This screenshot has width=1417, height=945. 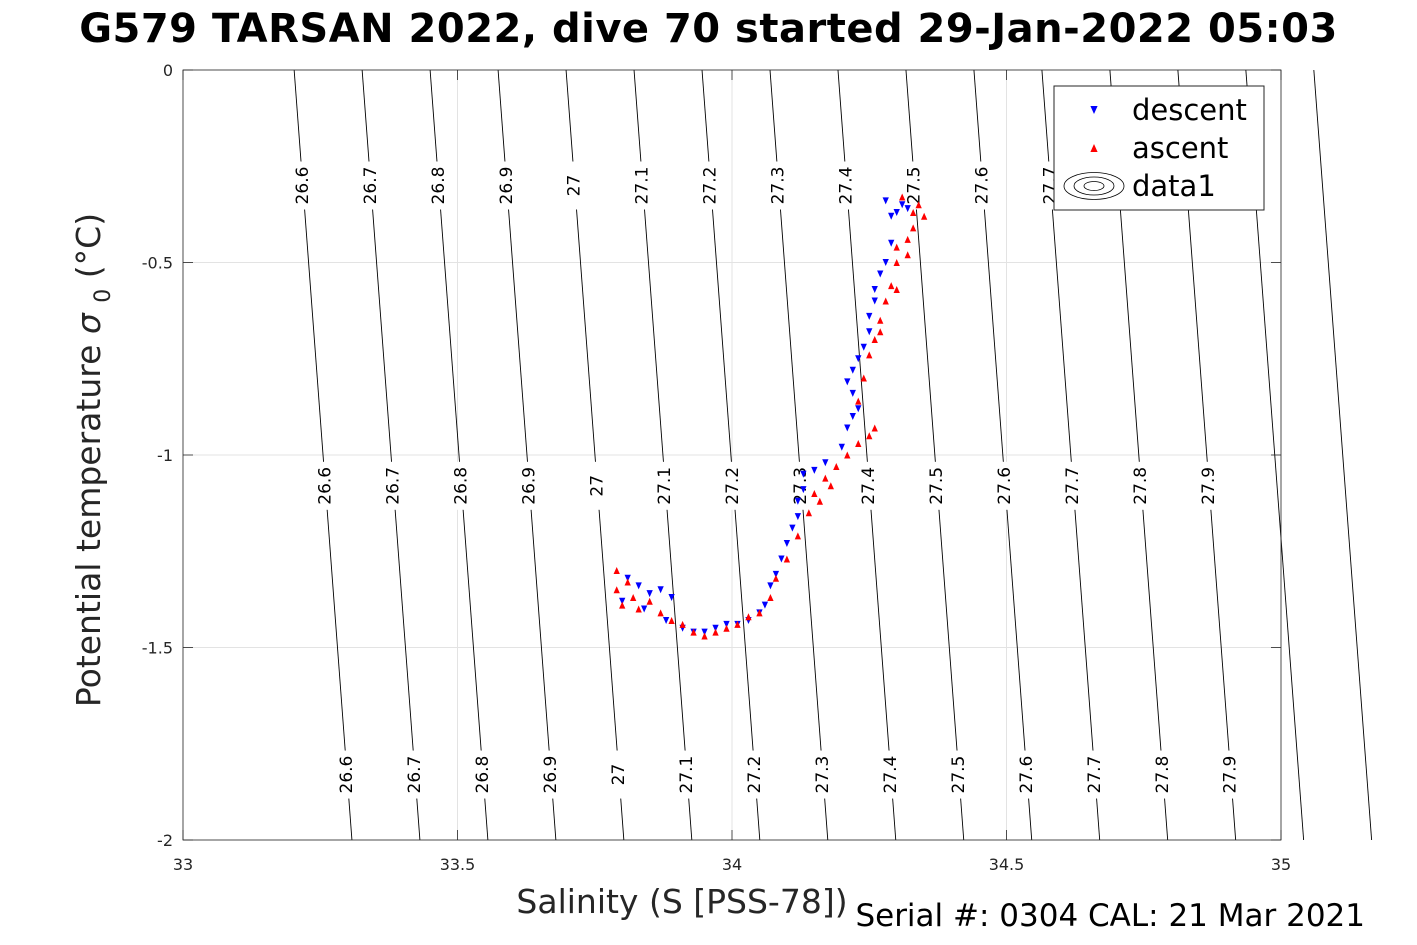 I want to click on y-tick-label: -1.5, so click(x=157, y=648).